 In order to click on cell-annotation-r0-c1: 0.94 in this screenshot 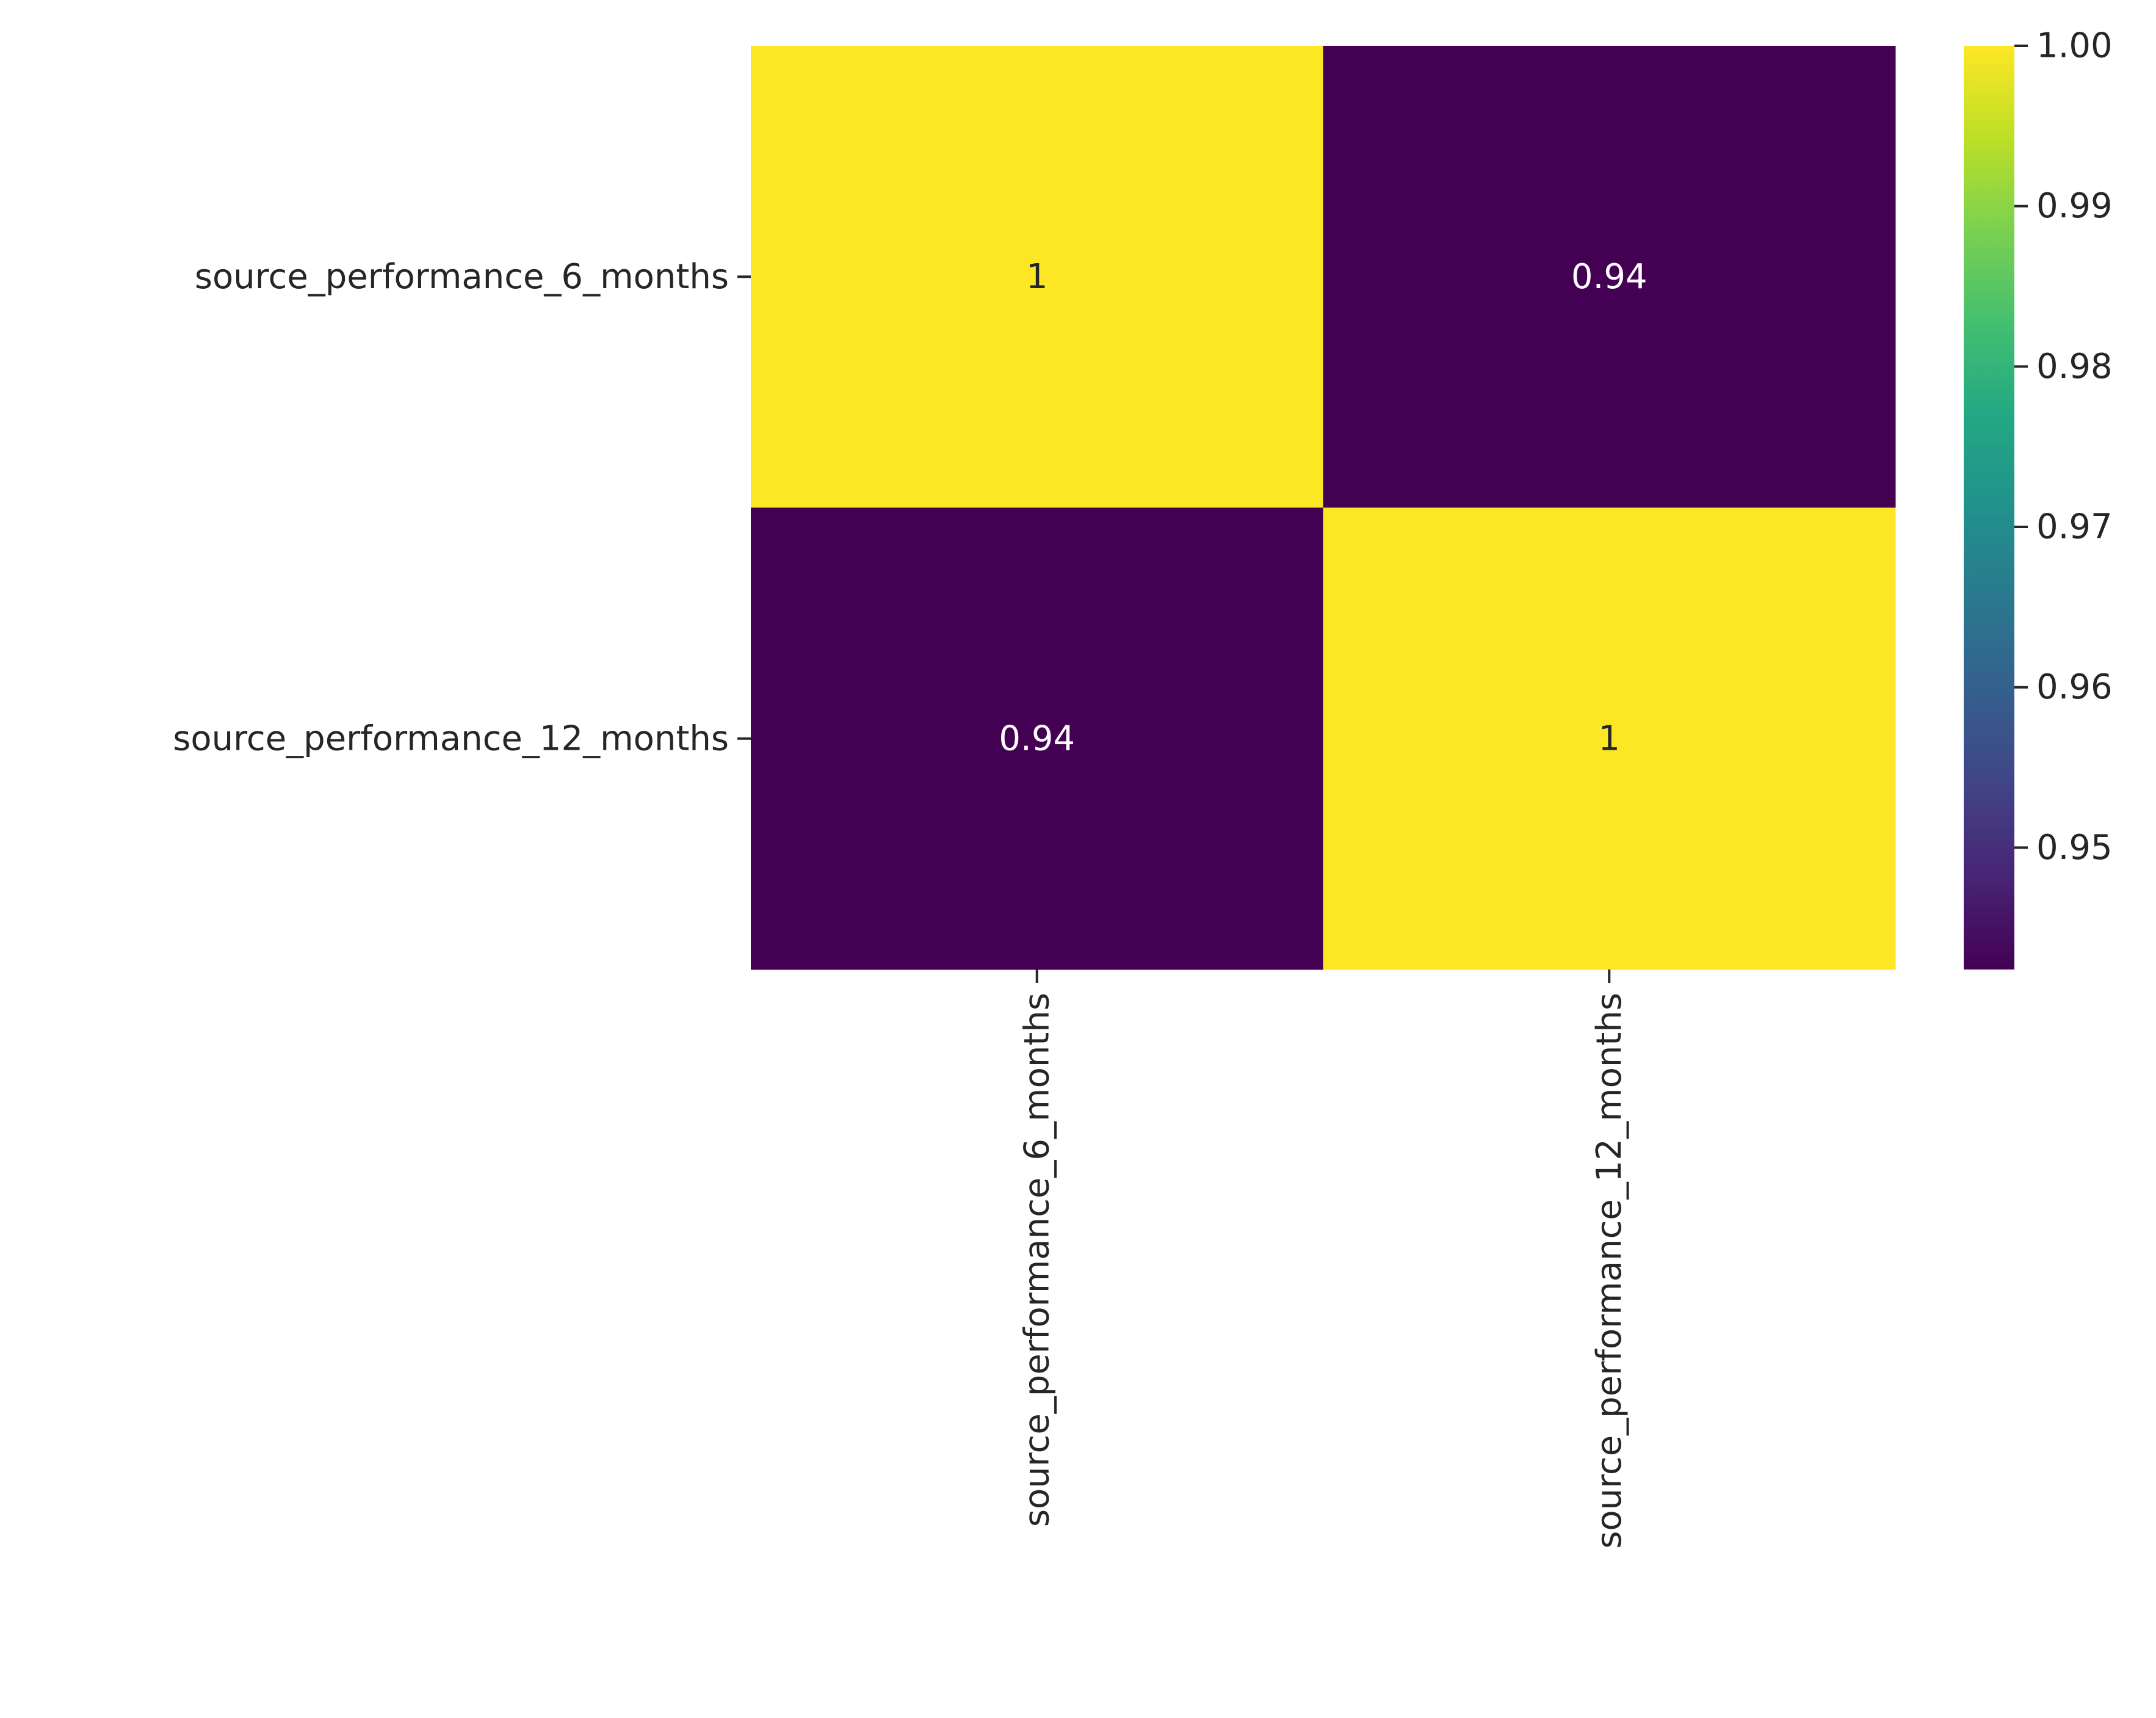, I will do `click(1609, 277)`.